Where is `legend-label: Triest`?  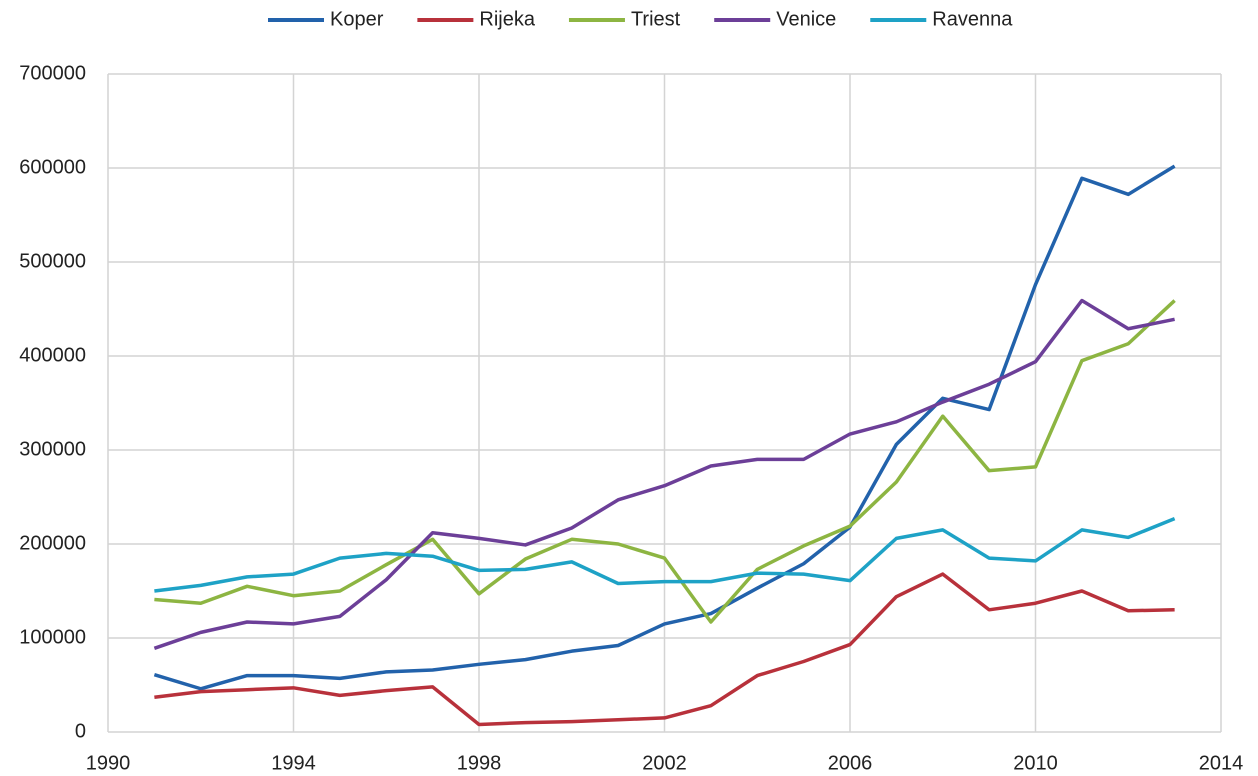
legend-label: Triest is located at coordinates (656, 19).